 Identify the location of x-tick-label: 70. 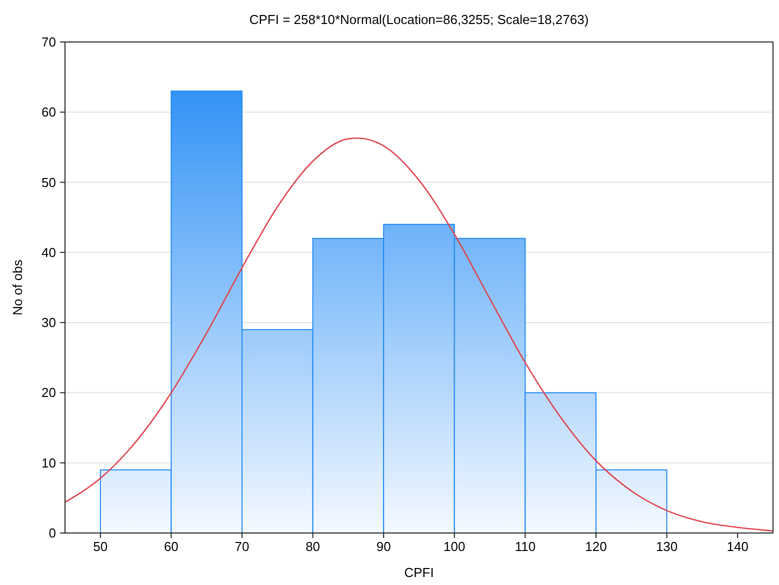
(242, 546).